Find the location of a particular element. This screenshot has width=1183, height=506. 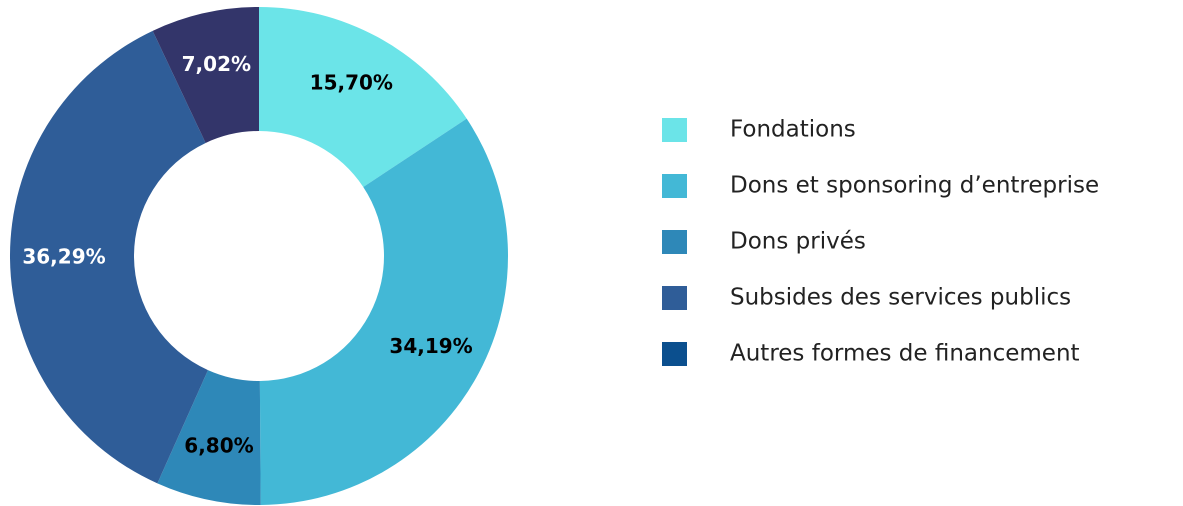

value-label: 15,70% is located at coordinates (351, 83).